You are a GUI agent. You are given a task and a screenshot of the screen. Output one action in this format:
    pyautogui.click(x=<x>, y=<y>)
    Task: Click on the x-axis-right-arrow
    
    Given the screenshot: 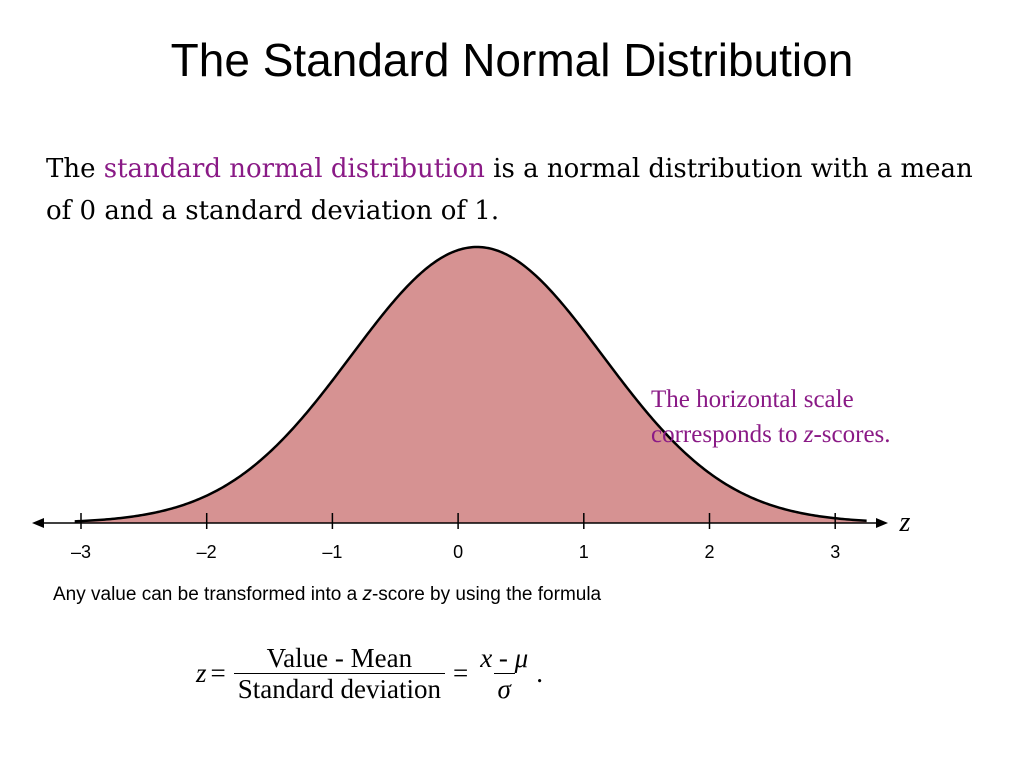 What is the action you would take?
    pyautogui.click(x=882, y=523)
    